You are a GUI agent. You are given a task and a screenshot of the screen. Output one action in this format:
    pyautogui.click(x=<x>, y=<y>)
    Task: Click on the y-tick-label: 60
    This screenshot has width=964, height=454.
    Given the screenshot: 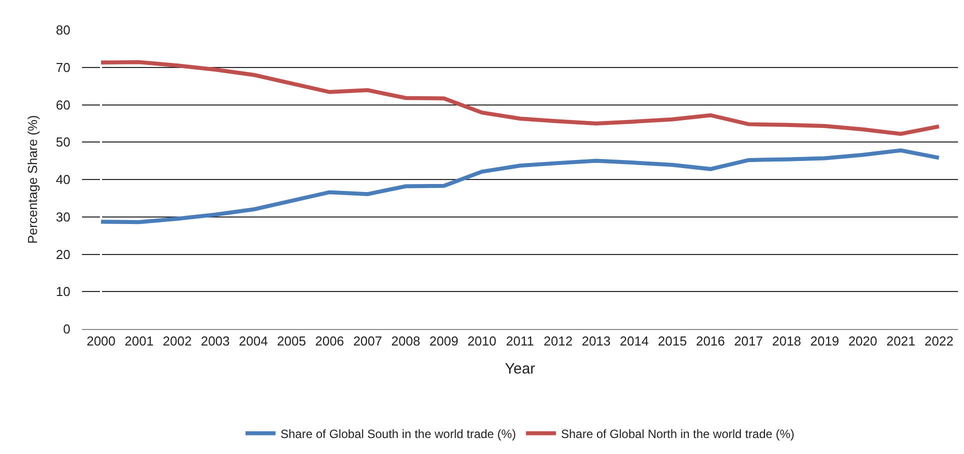 What is the action you would take?
    pyautogui.click(x=63, y=104)
    